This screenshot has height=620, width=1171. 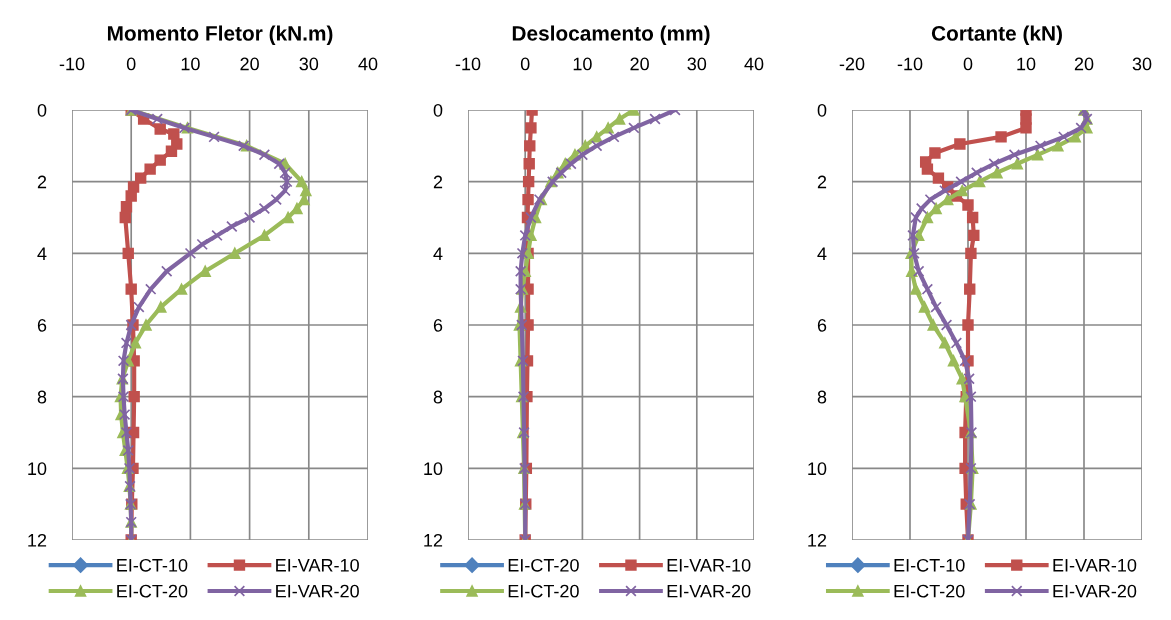 I want to click on chart-title: Deslocamento (mm), so click(x=611, y=35).